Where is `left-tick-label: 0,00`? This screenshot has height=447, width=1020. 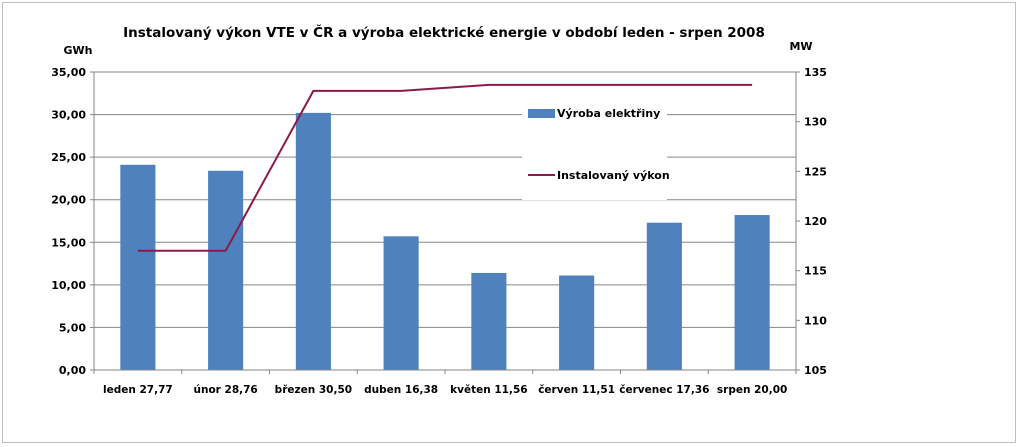 left-tick-label: 0,00 is located at coordinates (72, 370).